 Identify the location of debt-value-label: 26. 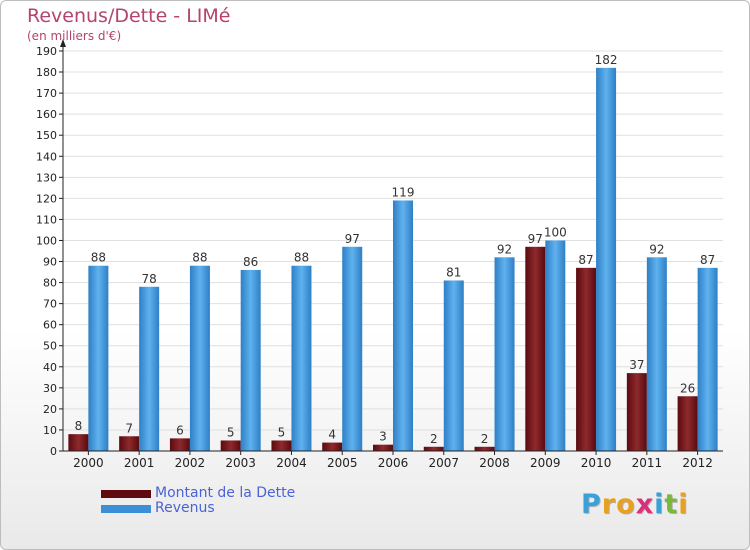
(687, 388).